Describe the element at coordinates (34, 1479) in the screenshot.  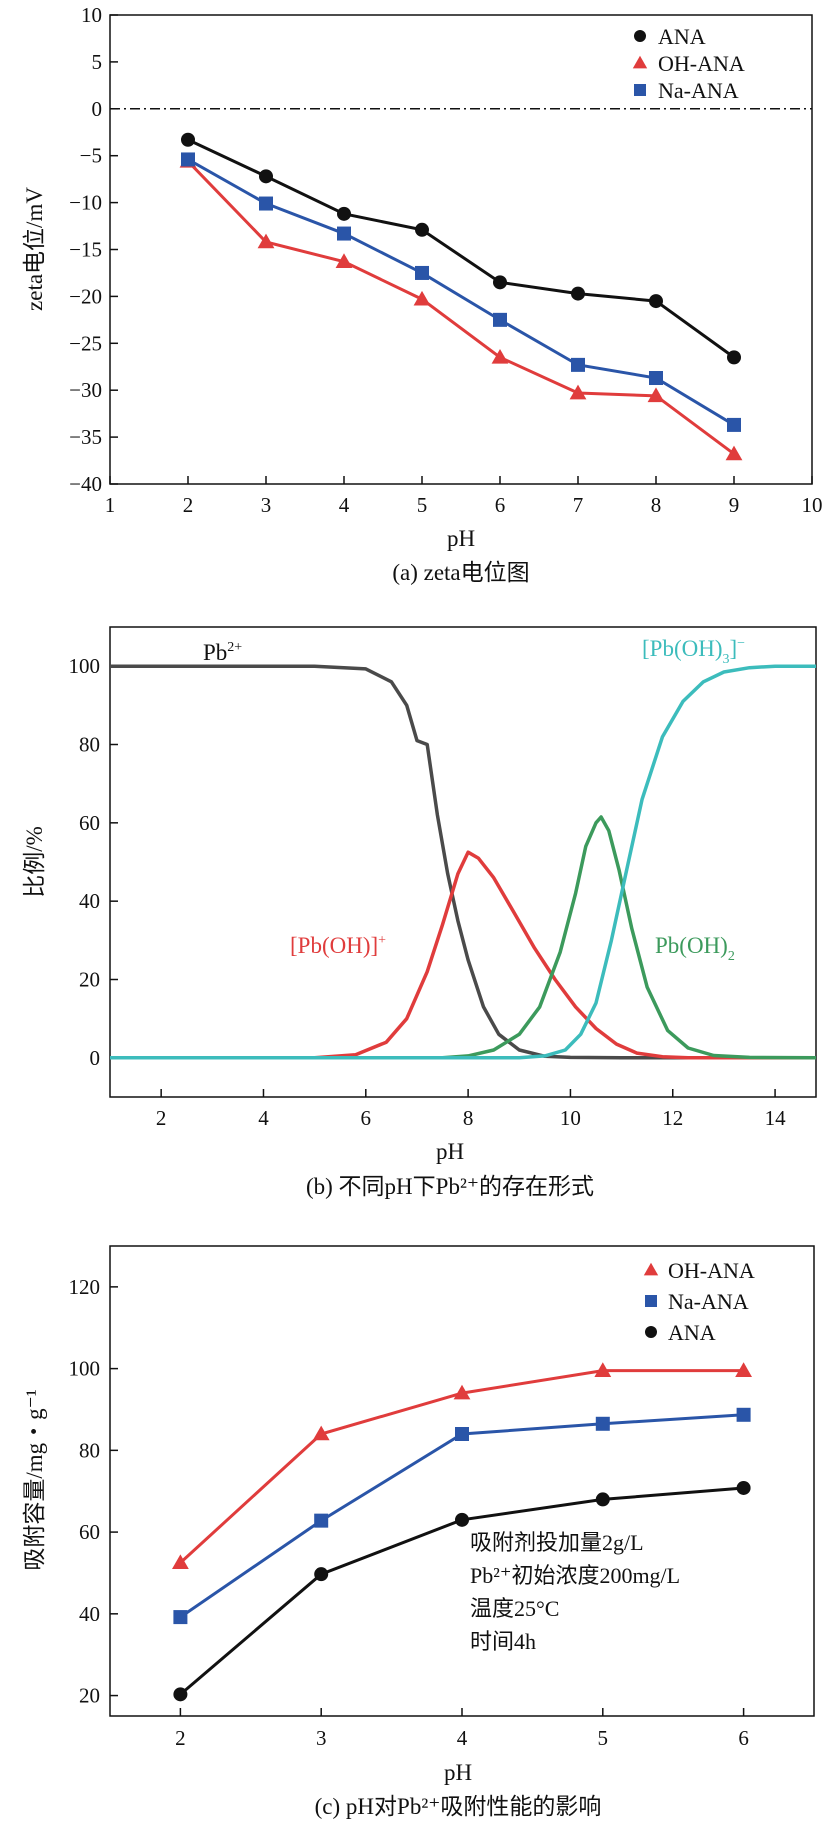
I see `panel-c-y-axis-label: 吸附容量/mg・g⁻¹` at that location.